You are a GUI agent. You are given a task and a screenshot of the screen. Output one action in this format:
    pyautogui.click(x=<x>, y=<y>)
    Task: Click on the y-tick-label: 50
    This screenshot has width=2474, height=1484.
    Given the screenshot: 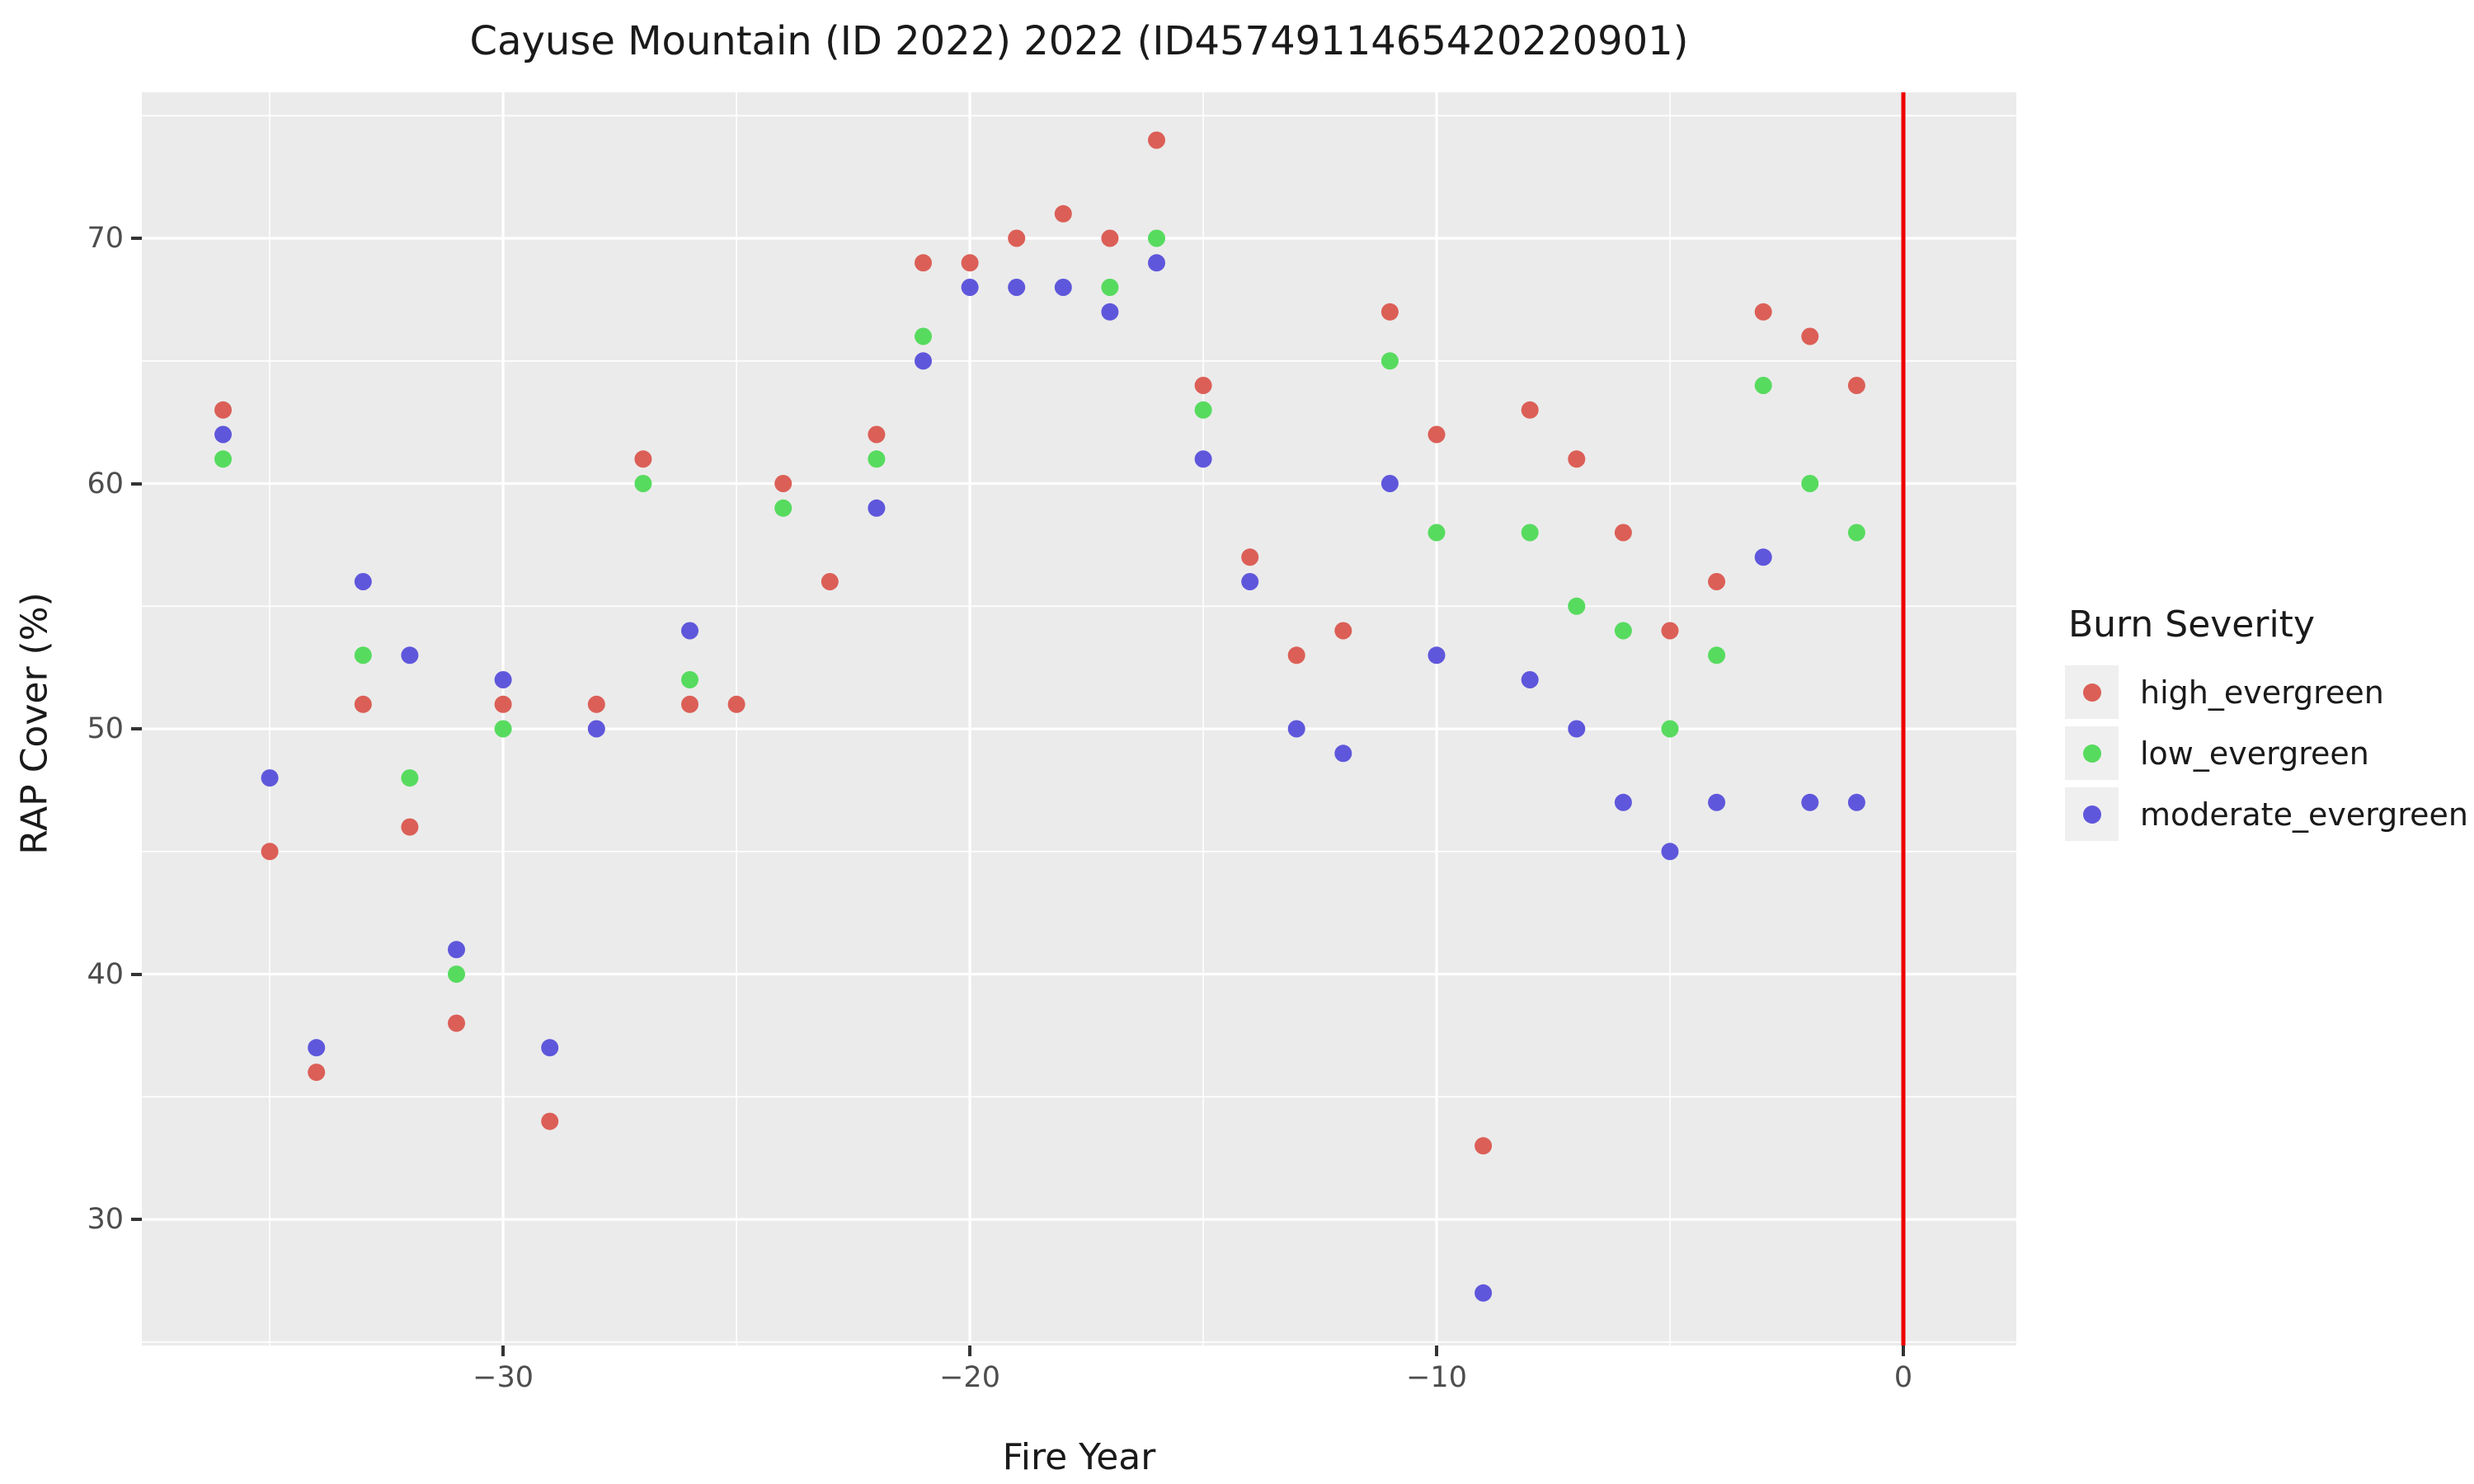 What is the action you would take?
    pyautogui.click(x=105, y=729)
    